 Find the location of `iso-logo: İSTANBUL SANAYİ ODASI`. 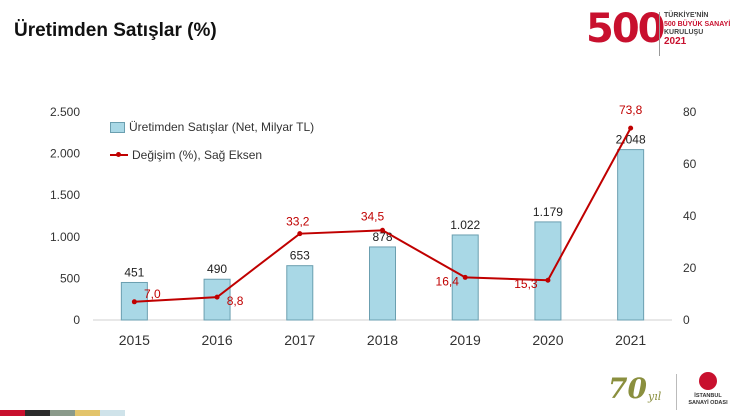

iso-logo: İSTANBUL SANAYİ ODASI is located at coordinates (708, 392).